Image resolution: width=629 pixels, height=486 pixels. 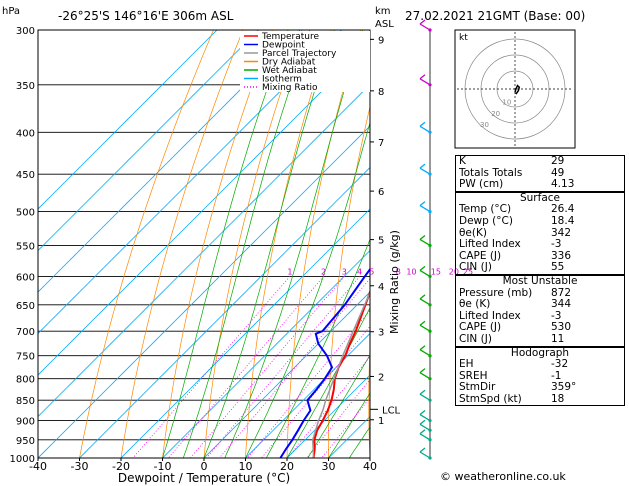 I want to click on surface-row: Lifted Index -3, so click(x=540, y=245).